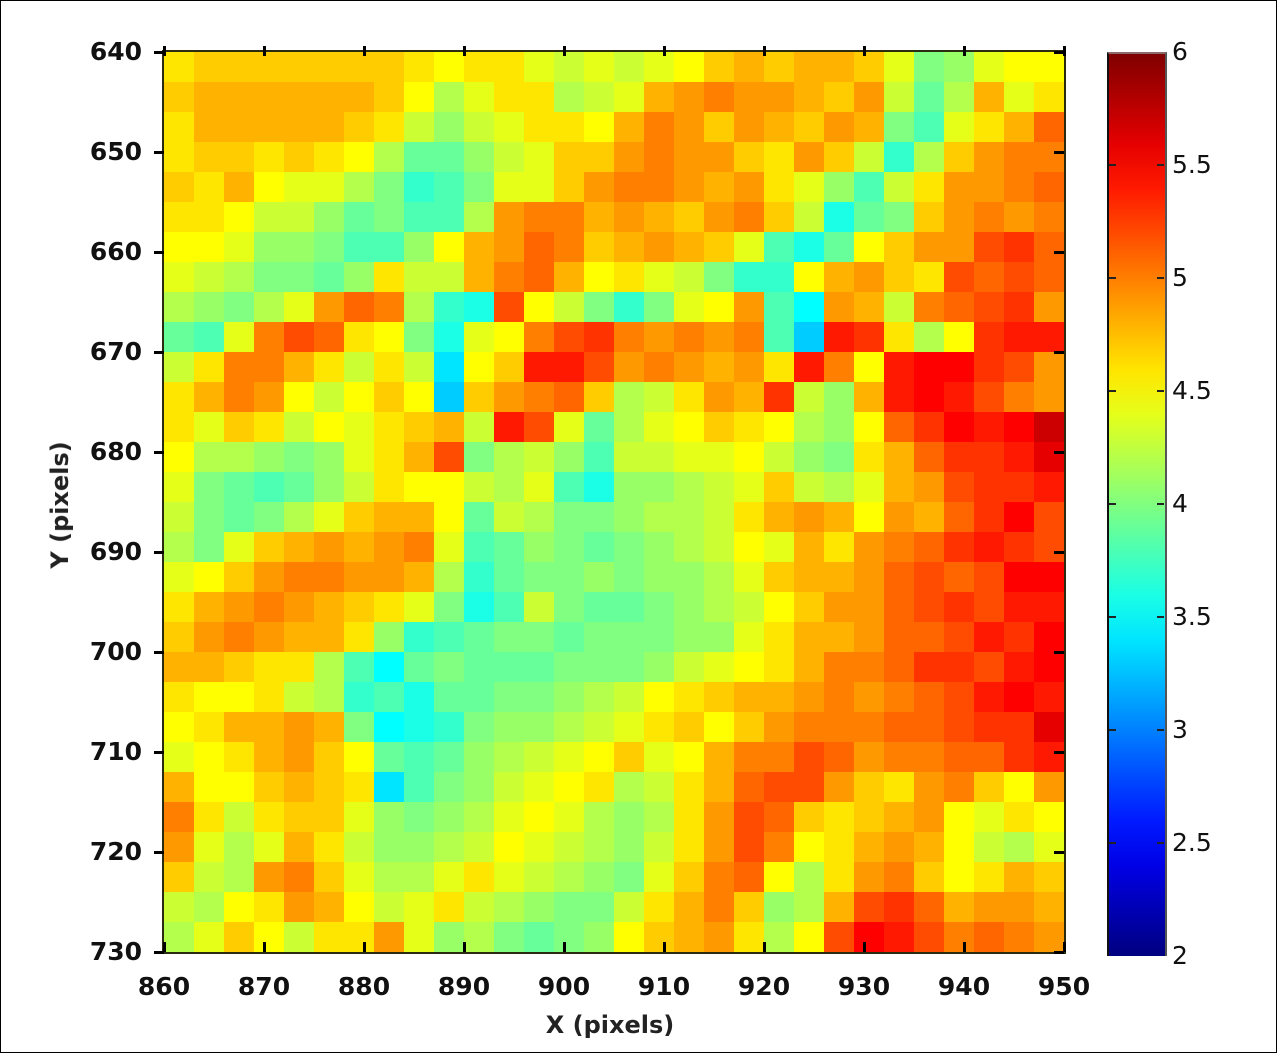  What do you see at coordinates (115, 151) in the screenshot?
I see `y-tick-label: 650` at bounding box center [115, 151].